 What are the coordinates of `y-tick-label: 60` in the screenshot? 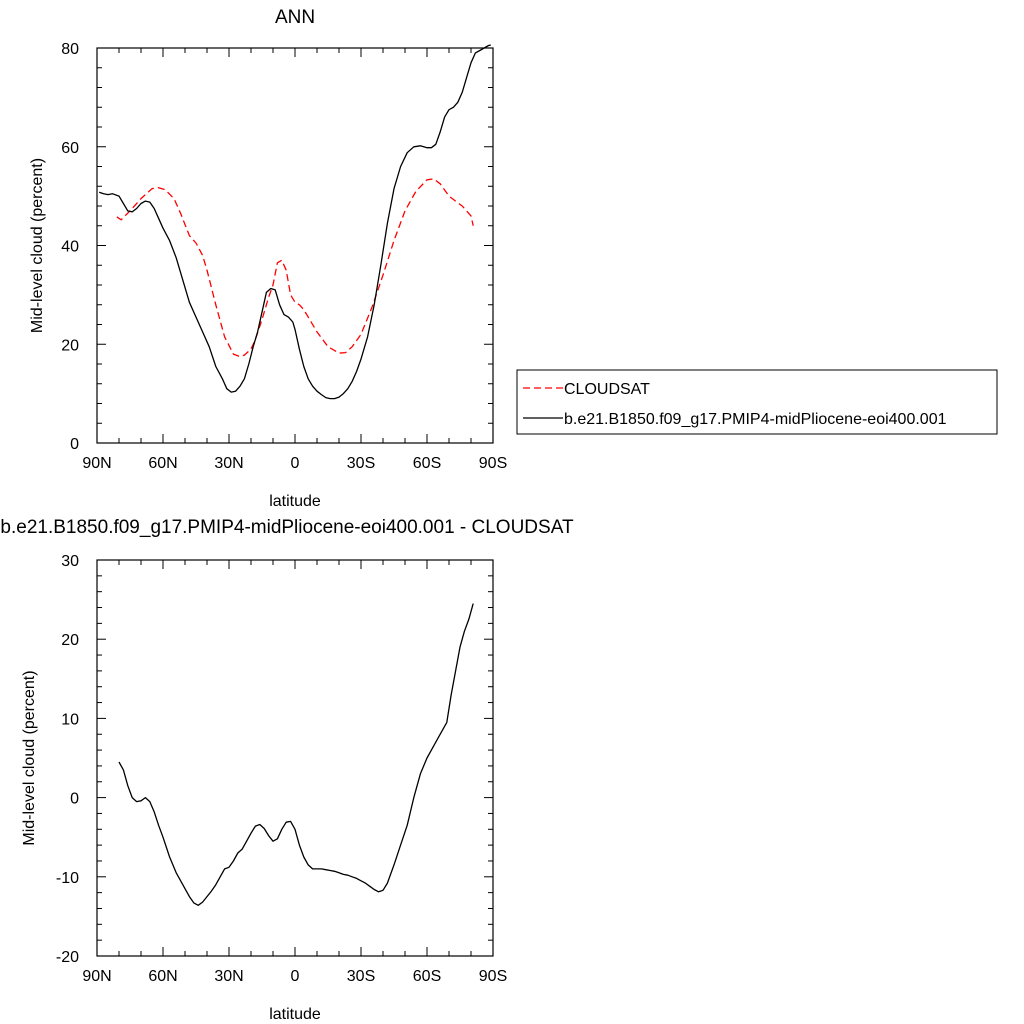 It's located at (70, 148).